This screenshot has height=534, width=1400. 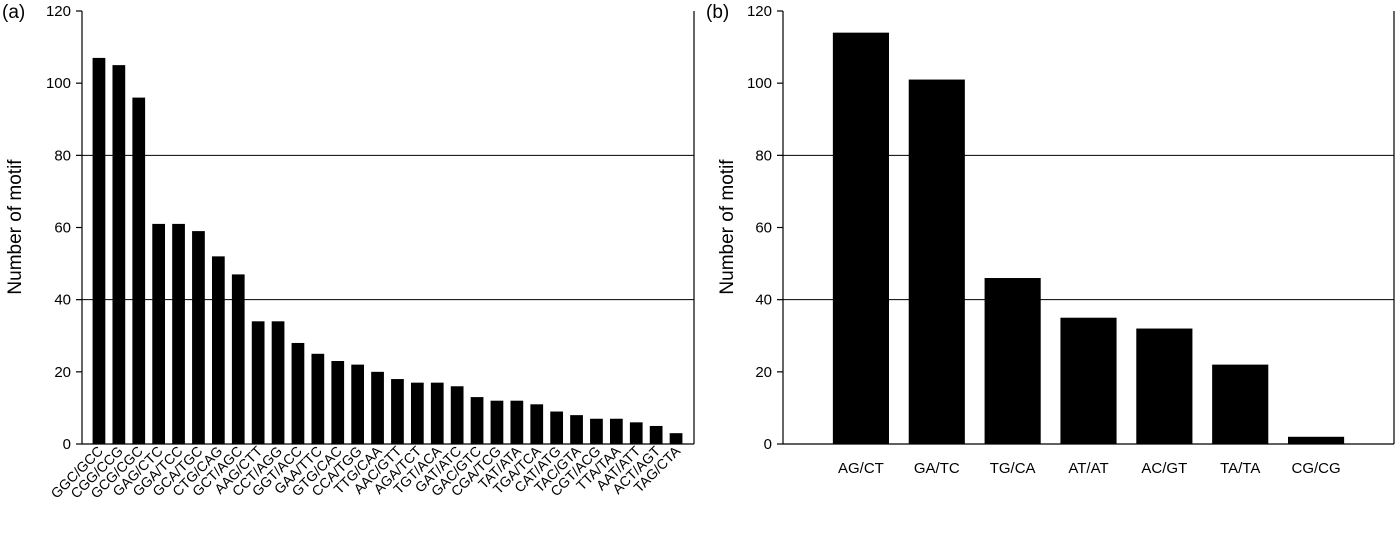 I want to click on bar-gac-gtc, so click(x=477, y=420).